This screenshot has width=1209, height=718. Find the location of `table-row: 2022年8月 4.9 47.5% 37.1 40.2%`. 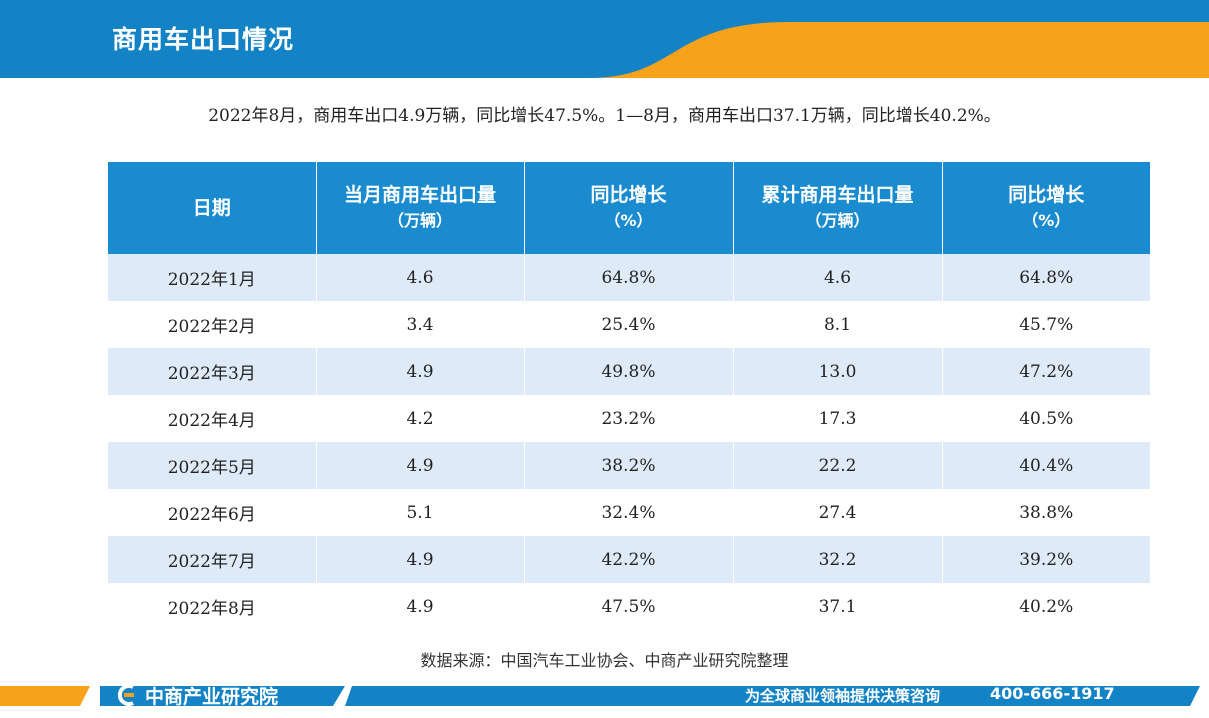

table-row: 2022年8月 4.9 47.5% 37.1 40.2% is located at coordinates (629, 606).